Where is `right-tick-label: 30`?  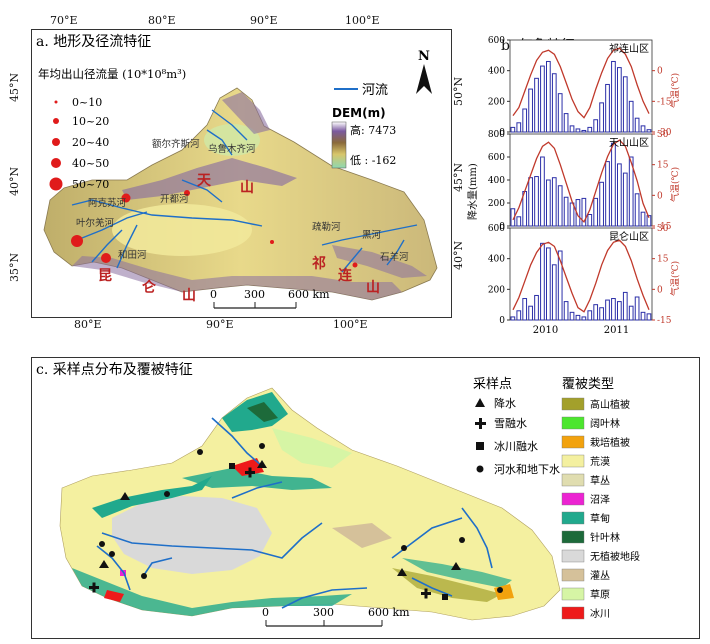
right-tick-label: 30 is located at coordinates (663, 135).